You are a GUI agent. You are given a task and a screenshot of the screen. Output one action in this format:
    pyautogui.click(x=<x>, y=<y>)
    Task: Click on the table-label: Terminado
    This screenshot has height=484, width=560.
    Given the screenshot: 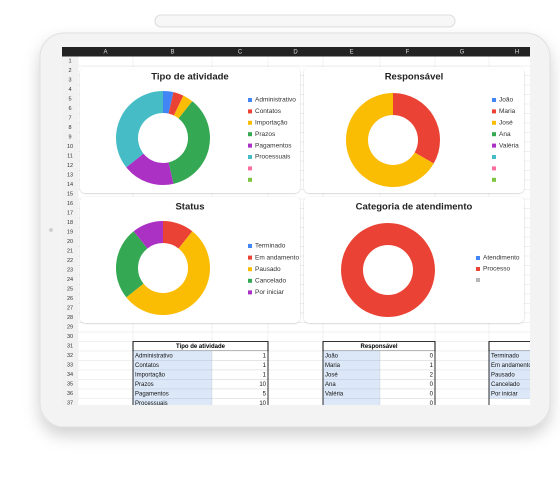 What is the action you would take?
    pyautogui.click(x=505, y=356)
    